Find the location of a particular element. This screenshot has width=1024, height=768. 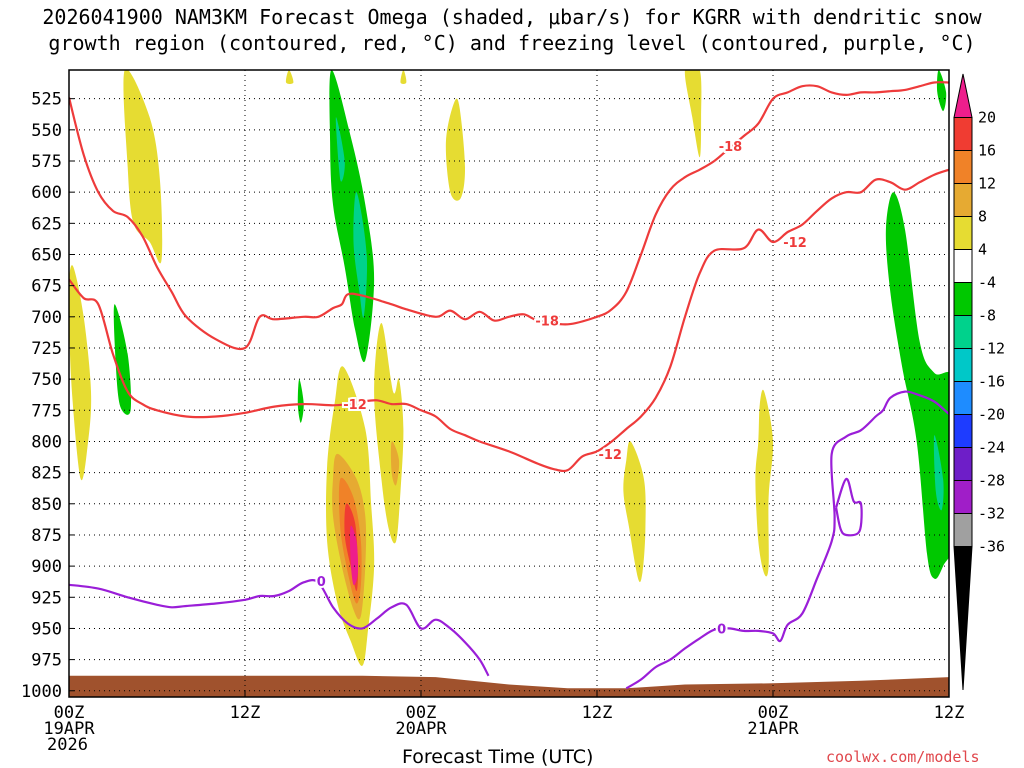

y-tick-label-850: 850 is located at coordinates (46, 505).